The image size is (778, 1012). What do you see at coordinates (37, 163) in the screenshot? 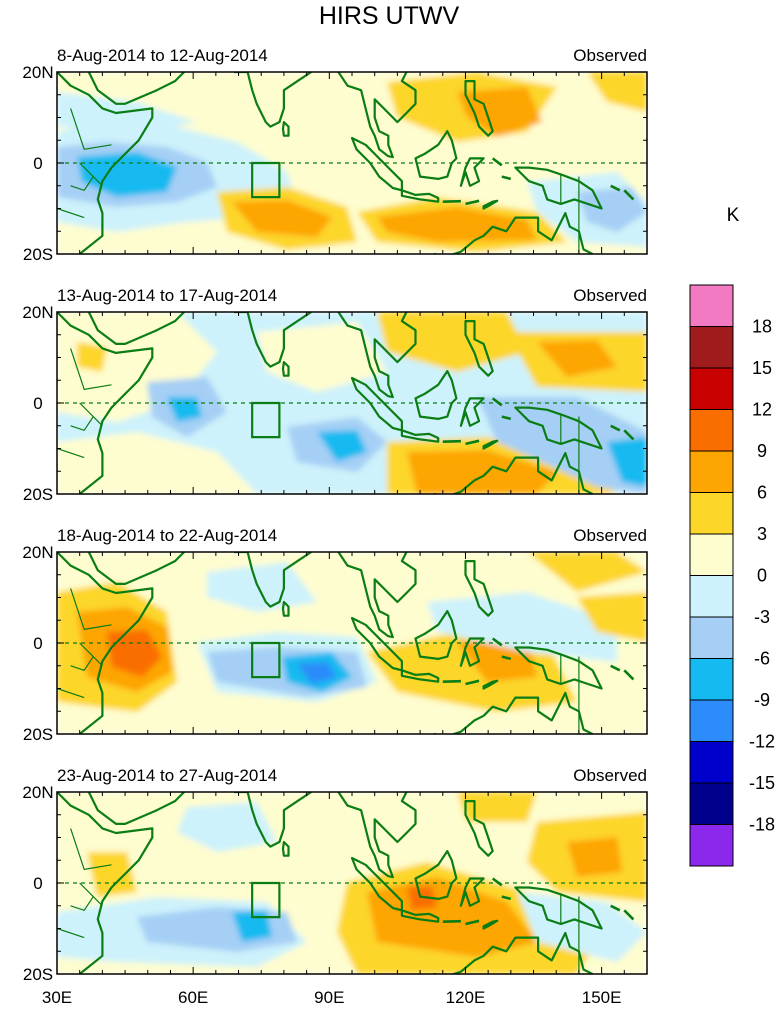
I see `lat-label: 0` at bounding box center [37, 163].